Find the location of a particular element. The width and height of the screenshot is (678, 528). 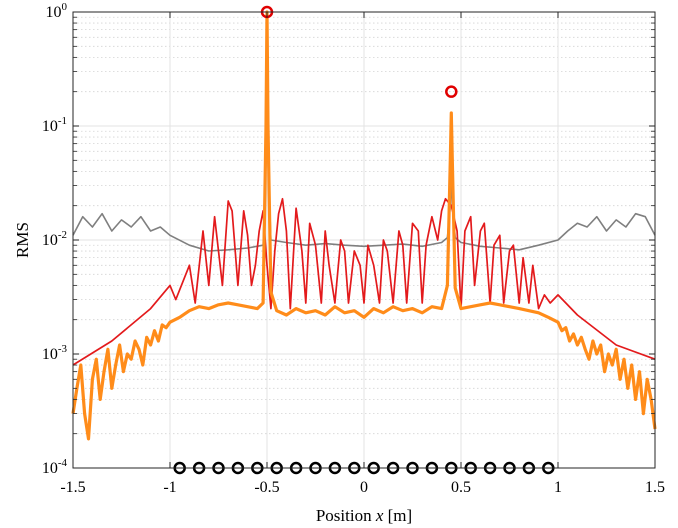

y-tick-label: 10⁰ is located at coordinates (57, 11).